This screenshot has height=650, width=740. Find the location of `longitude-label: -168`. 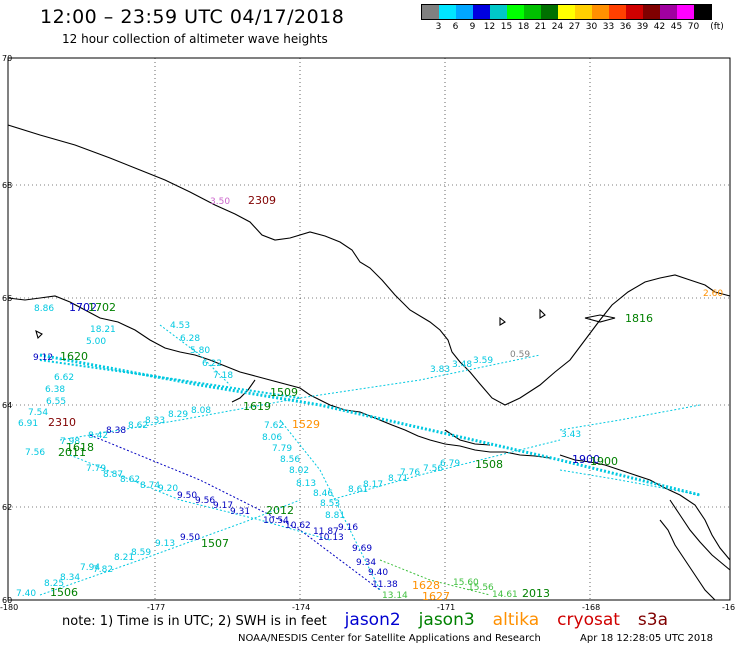

longitude-label: -168 is located at coordinates (591, 607).